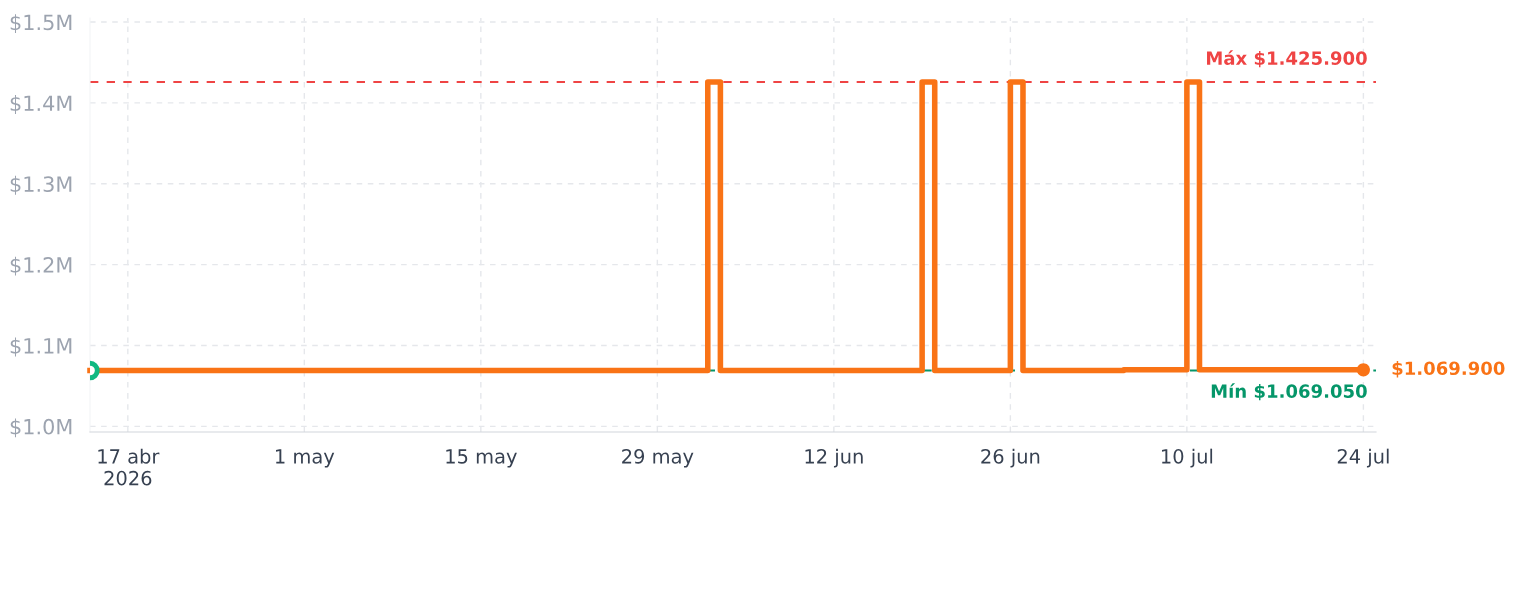 This screenshot has height=611, width=1524. Describe the element at coordinates (1363, 458) in the screenshot. I see `x-tick-label: 24 jul` at that location.